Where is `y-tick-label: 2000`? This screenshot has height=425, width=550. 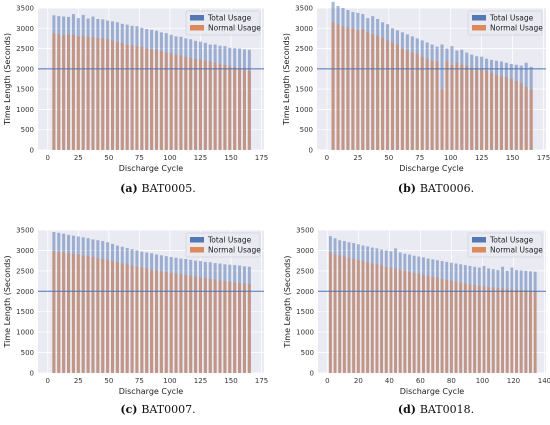
y-tick-label: 2000 is located at coordinates (25, 292).